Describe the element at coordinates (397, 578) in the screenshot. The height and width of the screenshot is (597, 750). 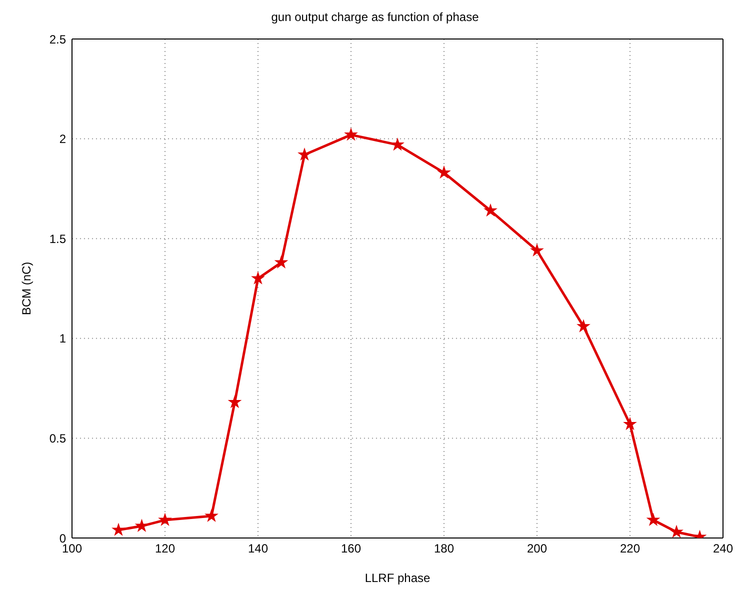
I see `x-axis-title: LLRF phase` at that location.